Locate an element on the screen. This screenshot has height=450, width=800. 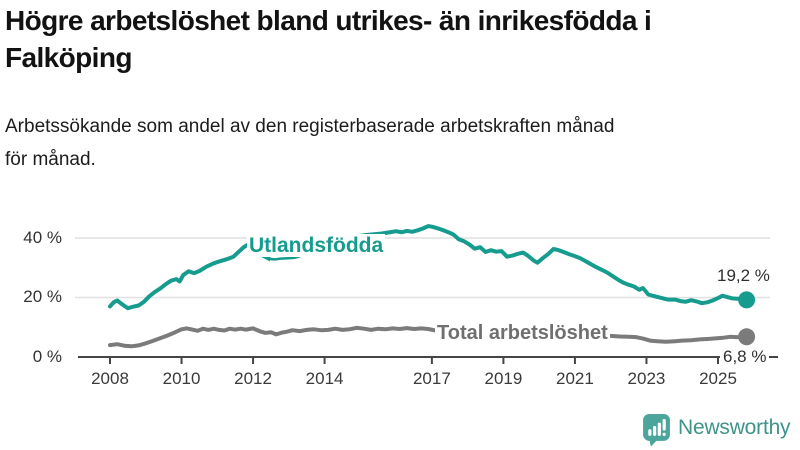
series-end-dot-total-arbetsloshet is located at coordinates (747, 337).